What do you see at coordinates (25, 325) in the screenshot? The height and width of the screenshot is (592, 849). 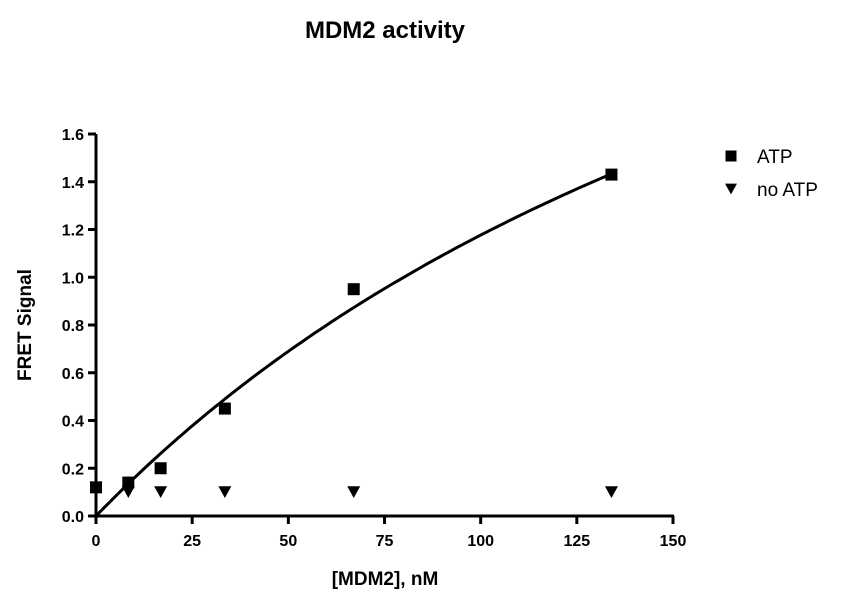 I see `y-axis-label: FRET Signal` at bounding box center [25, 325].